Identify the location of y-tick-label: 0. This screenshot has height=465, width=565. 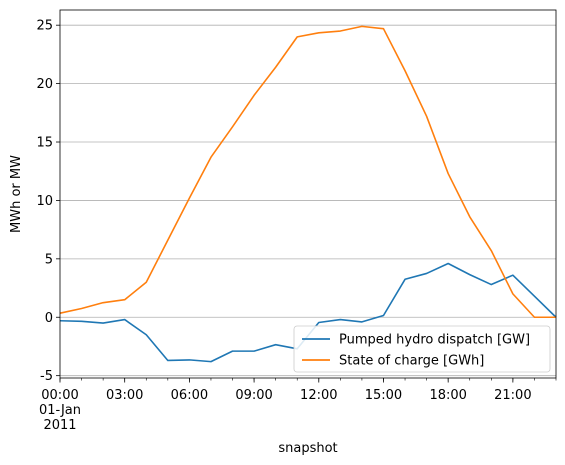
(49, 318).